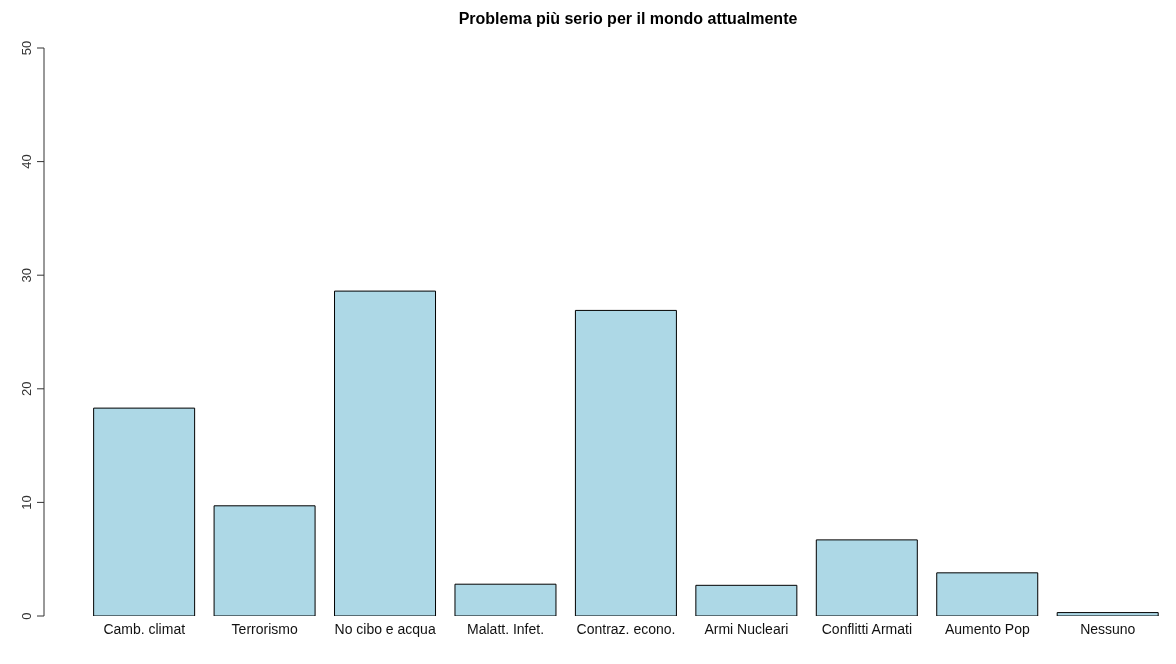  Describe the element at coordinates (987, 628) in the screenshot. I see `x-tick-label: Aumento Pop` at that location.